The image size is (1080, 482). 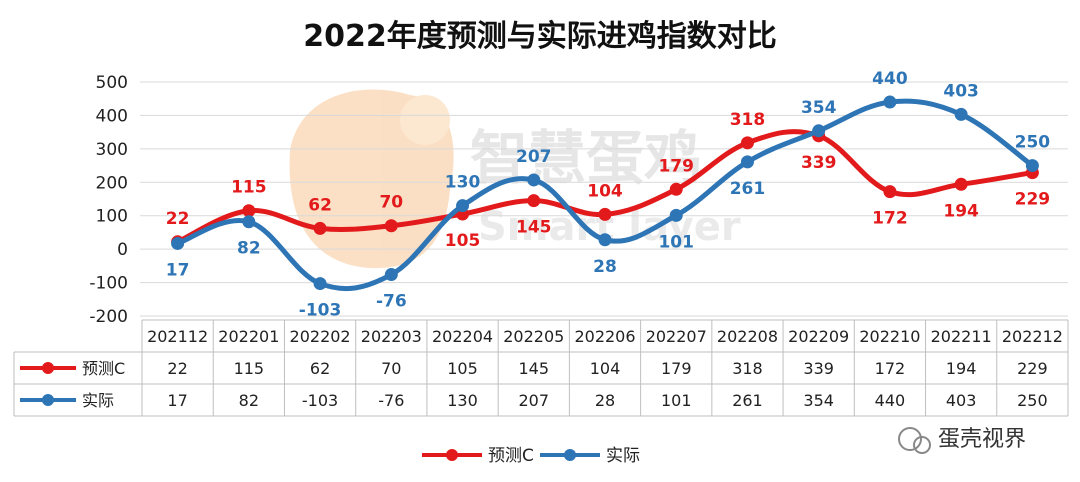 I want to click on table-header-cell: 202209, so click(x=818, y=336).